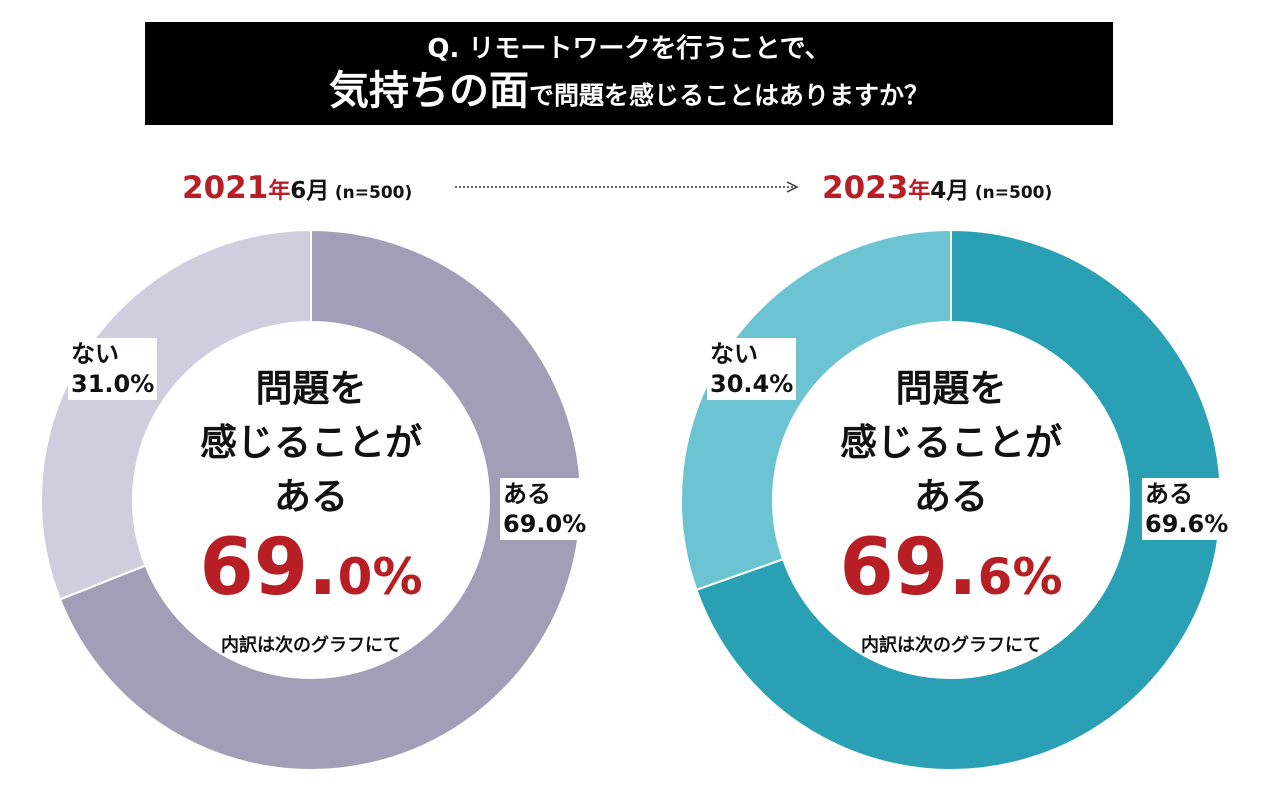 The height and width of the screenshot is (788, 1266). Describe the element at coordinates (951, 442) in the screenshot. I see `chart-2-center-line2: 感じることが` at that location.